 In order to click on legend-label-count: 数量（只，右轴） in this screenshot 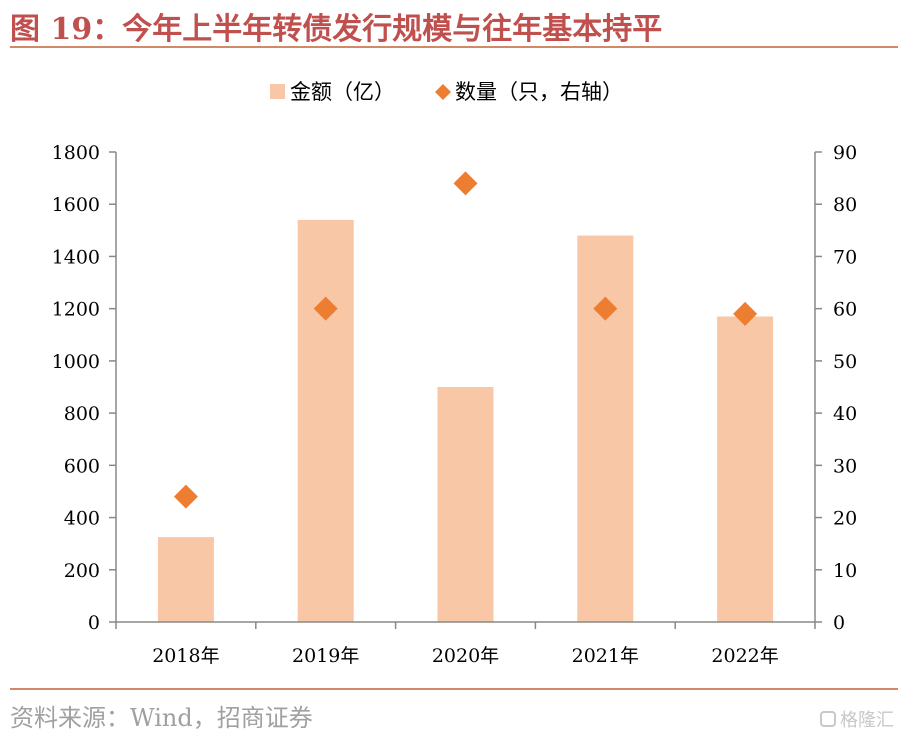, I will do `click(539, 92)`.